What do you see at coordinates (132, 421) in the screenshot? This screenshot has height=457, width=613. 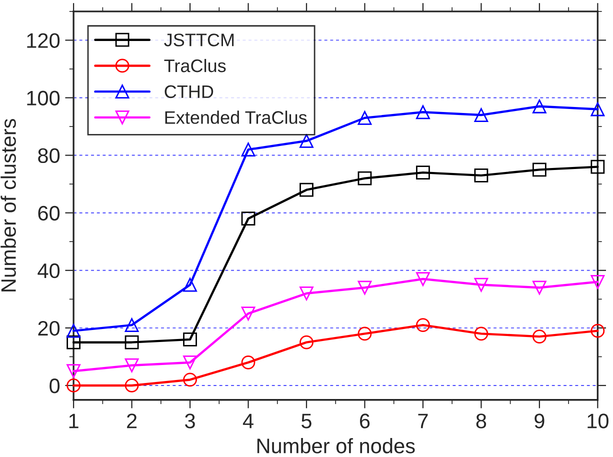 I see `x-tick-label: 2` at bounding box center [132, 421].